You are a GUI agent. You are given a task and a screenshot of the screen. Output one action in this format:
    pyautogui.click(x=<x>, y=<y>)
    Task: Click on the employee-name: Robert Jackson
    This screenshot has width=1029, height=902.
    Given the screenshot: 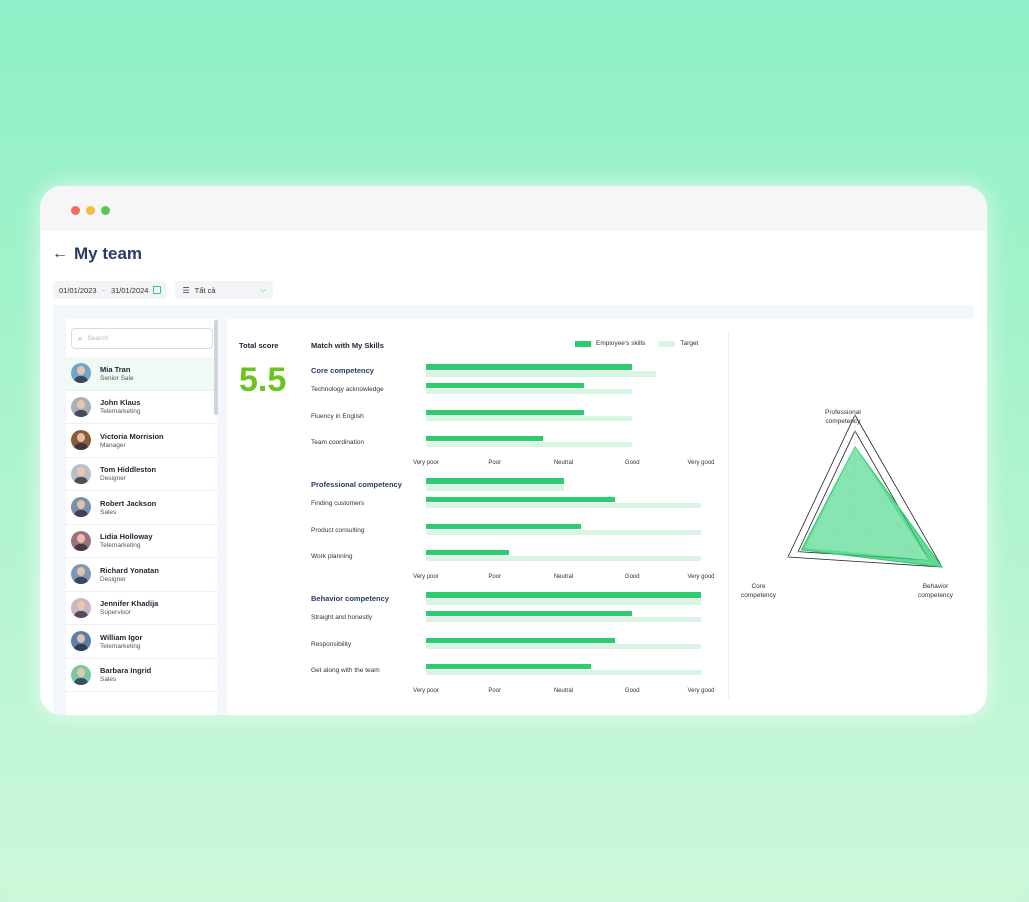 What is the action you would take?
    pyautogui.click(x=128, y=503)
    